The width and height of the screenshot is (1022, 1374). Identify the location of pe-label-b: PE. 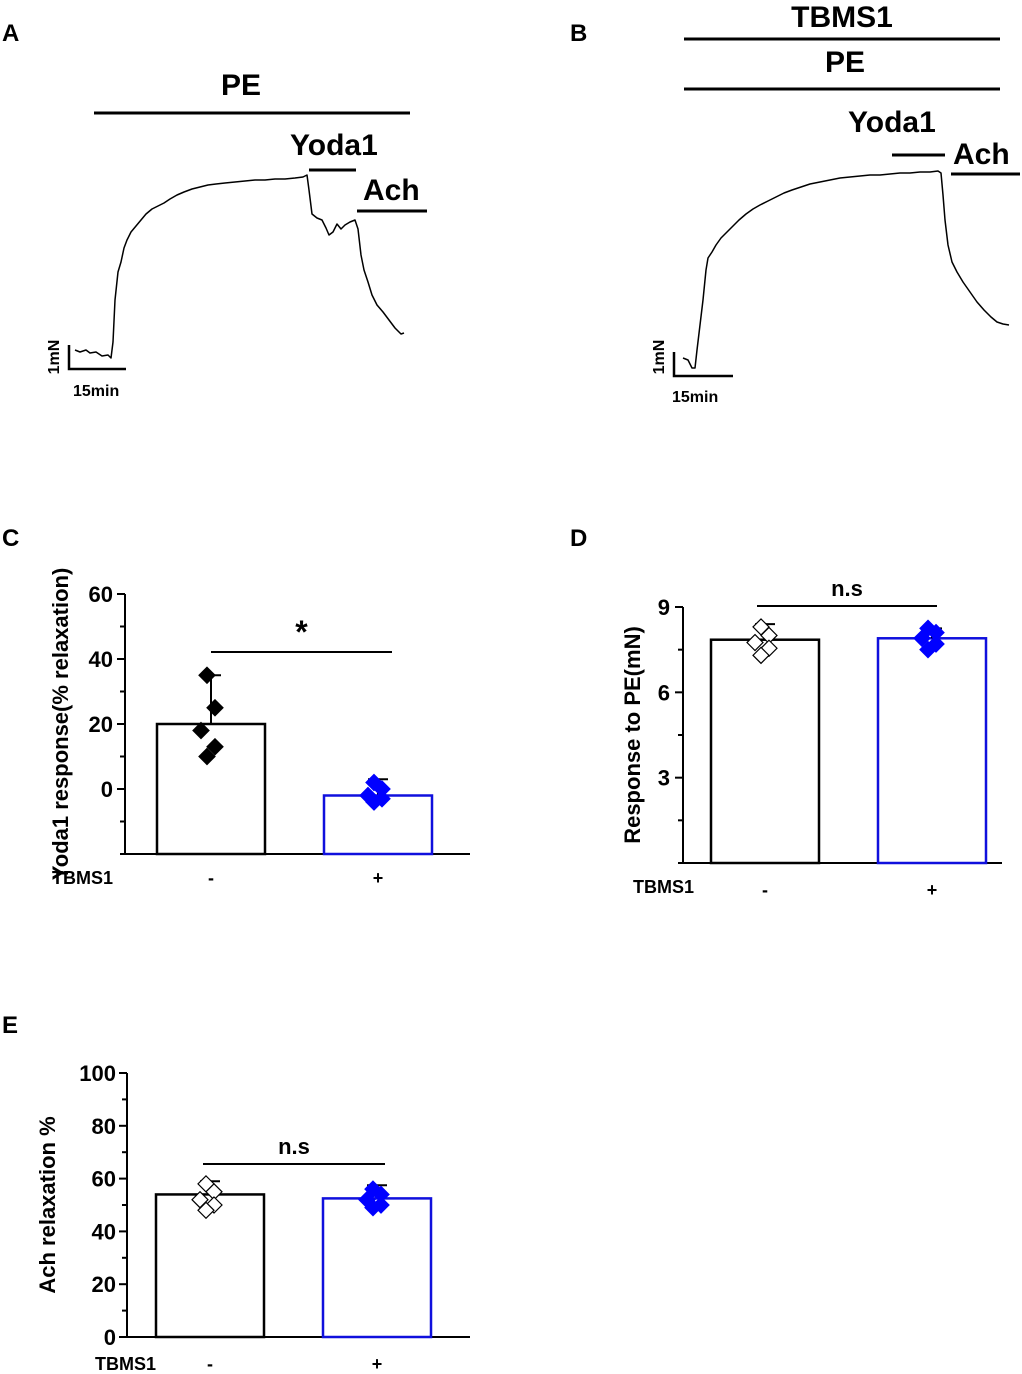
(845, 62).